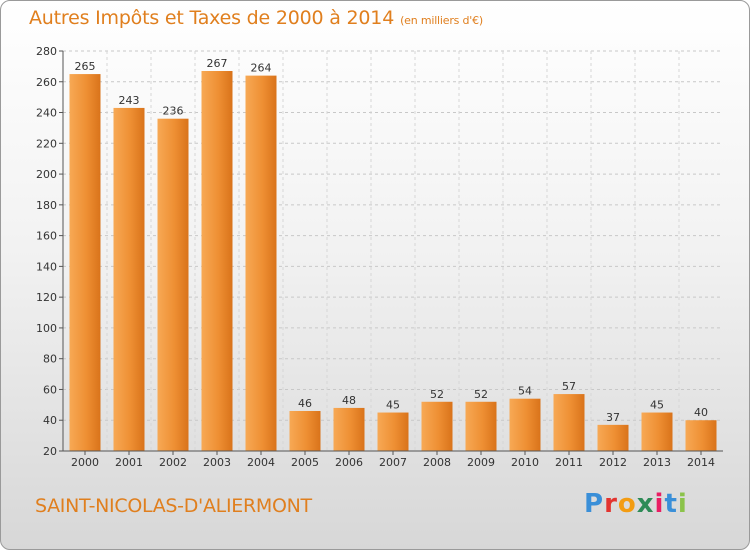 This screenshot has height=550, width=750. Describe the element at coordinates (46, 328) in the screenshot. I see `y-tick-label: 100` at that location.